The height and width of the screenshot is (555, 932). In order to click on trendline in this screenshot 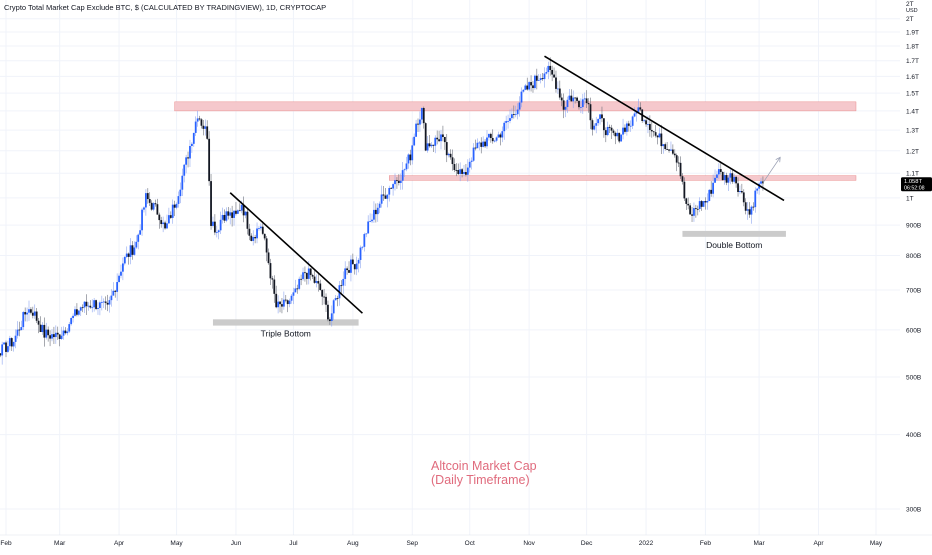, I will do `click(296, 253)`.